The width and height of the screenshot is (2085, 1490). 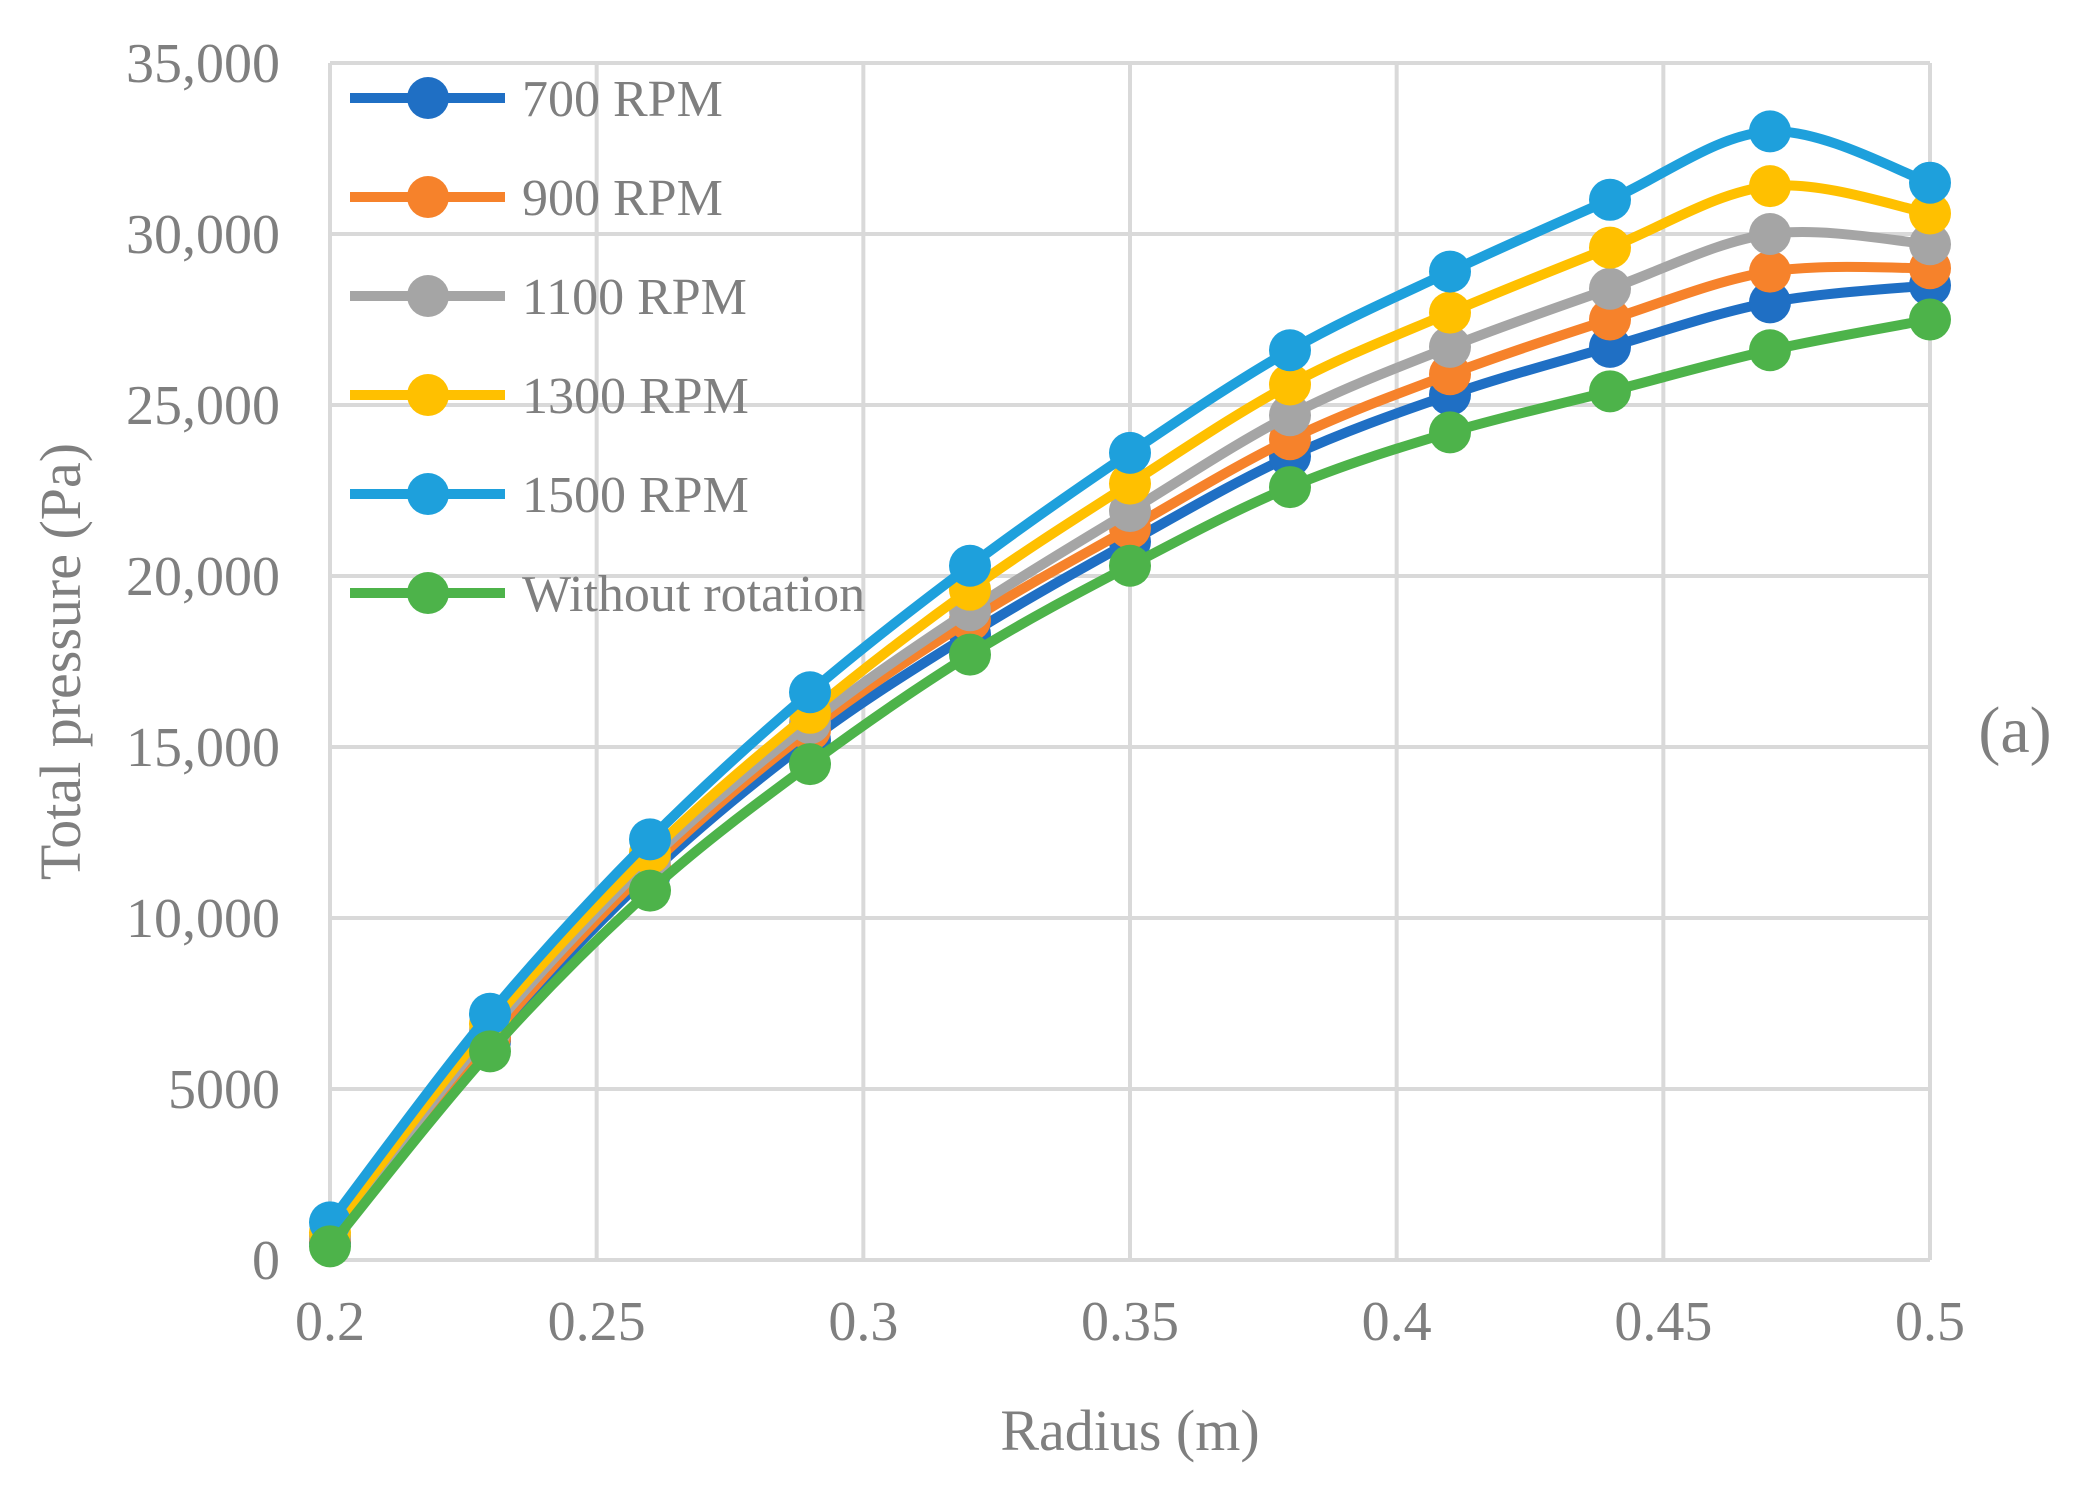 I want to click on legend-item: Without rotation, so click(x=607, y=594).